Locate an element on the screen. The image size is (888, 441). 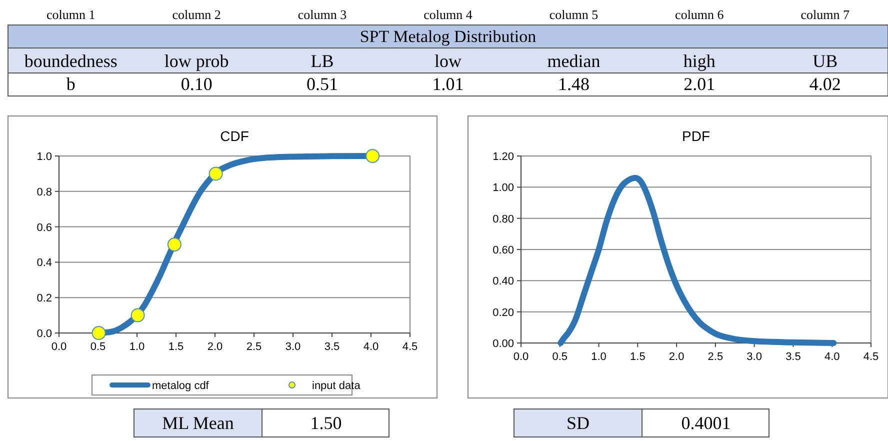
text: column 1 is located at coordinates (71, 14).